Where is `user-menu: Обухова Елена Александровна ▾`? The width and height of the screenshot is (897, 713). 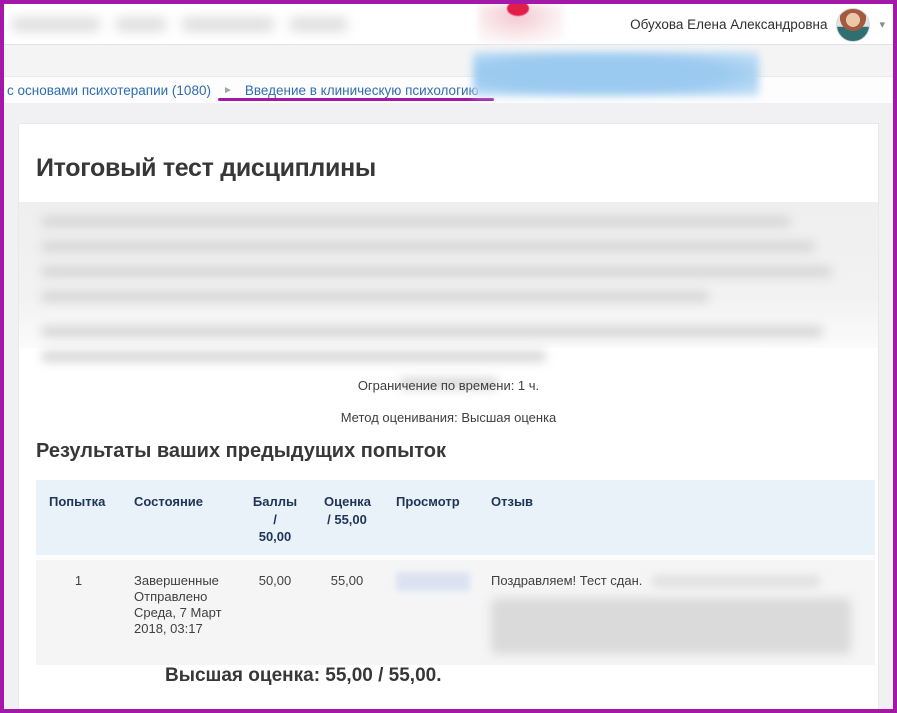
user-menu: Обухова Елена Александровна ▾ is located at coordinates (759, 24).